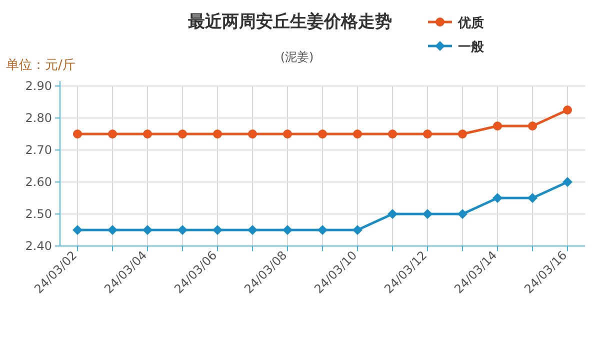 The width and height of the screenshot is (601, 340). I want to click on y-tick-label: 2.50, so click(38, 214).